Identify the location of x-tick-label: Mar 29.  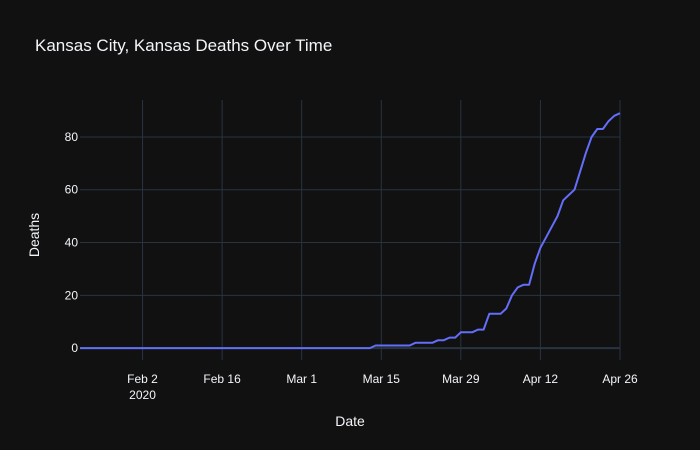
(461, 379).